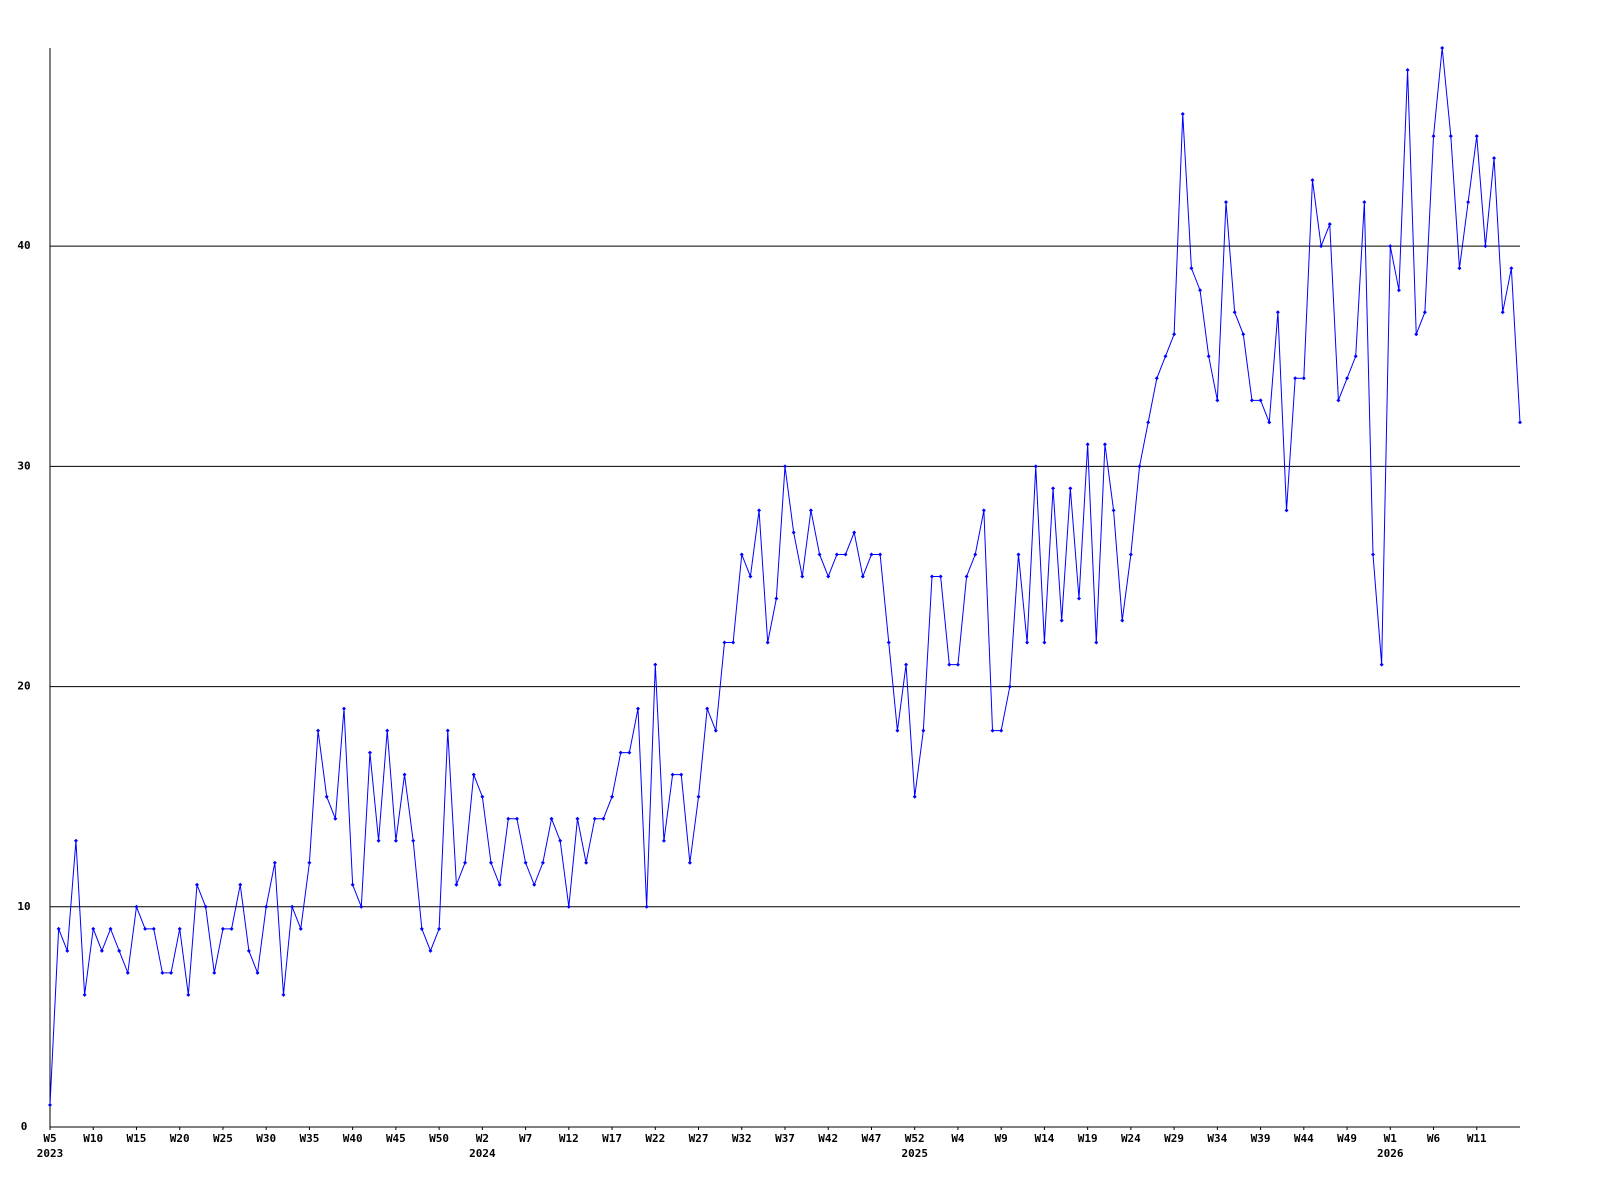 The image size is (1600, 1200). What do you see at coordinates (309, 1138) in the screenshot?
I see `x-tick-label: W35` at bounding box center [309, 1138].